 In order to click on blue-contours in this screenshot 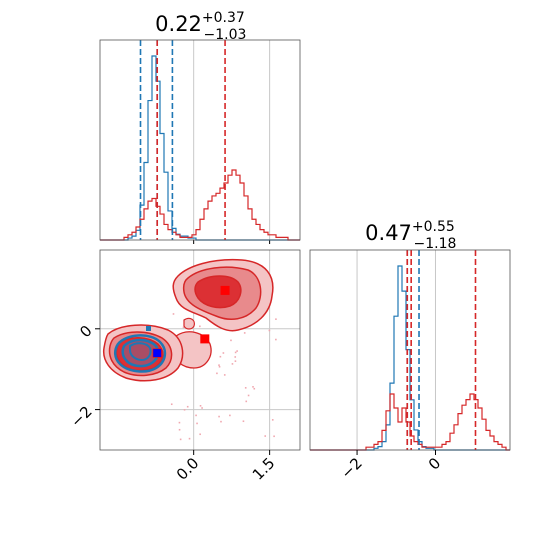, I will do `click(140, 349)`.